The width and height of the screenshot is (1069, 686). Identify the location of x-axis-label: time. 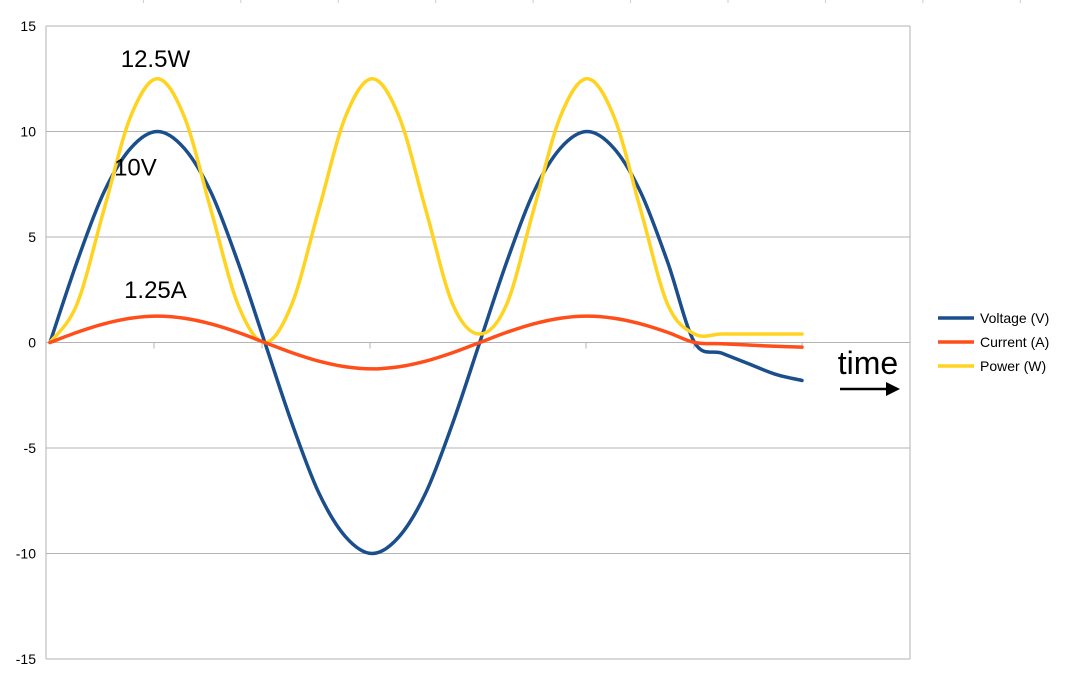
(868, 363).